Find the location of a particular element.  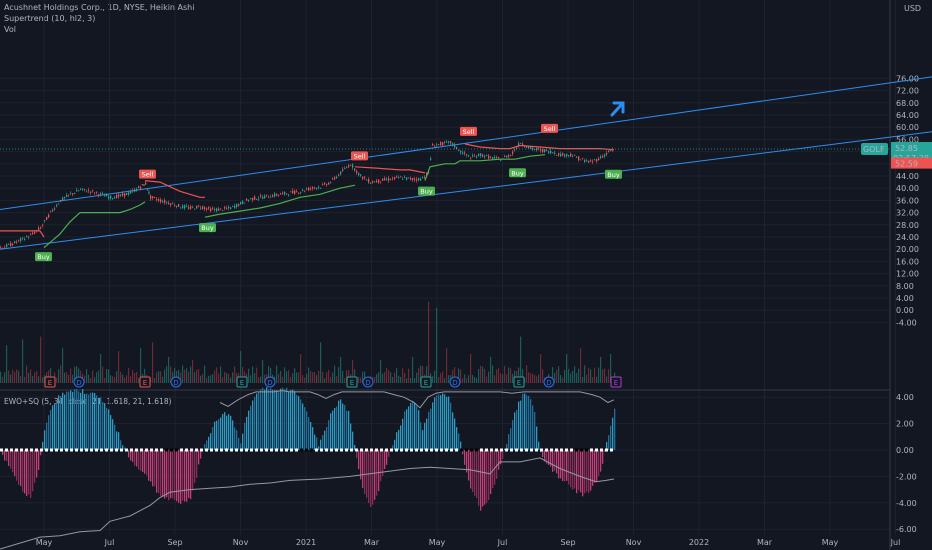

volume-legend: Vol is located at coordinates (10, 29).